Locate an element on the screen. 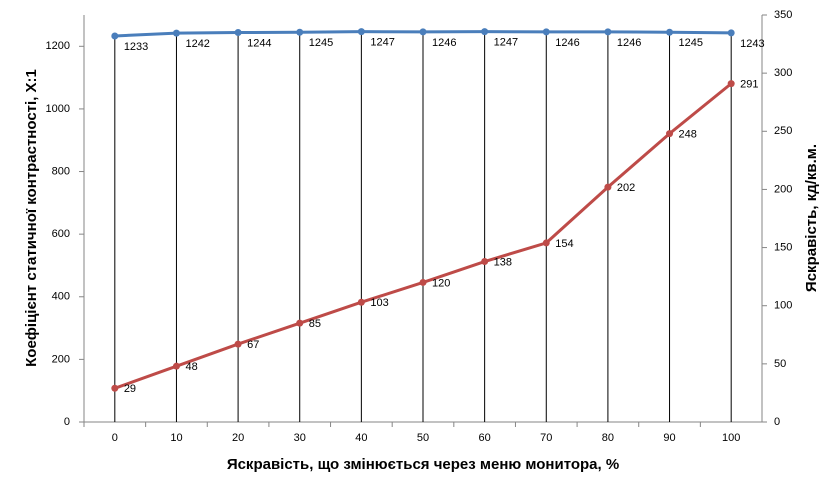 The width and height of the screenshot is (839, 492). y2-tick-label: 100 is located at coordinates (783, 306).